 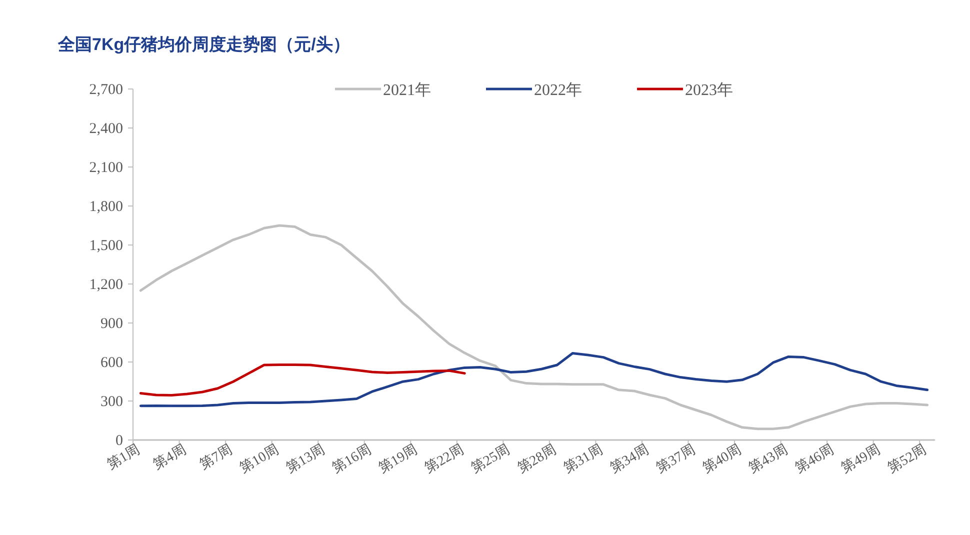 I want to click on x-tick-label: 第13周, so click(x=305, y=459).